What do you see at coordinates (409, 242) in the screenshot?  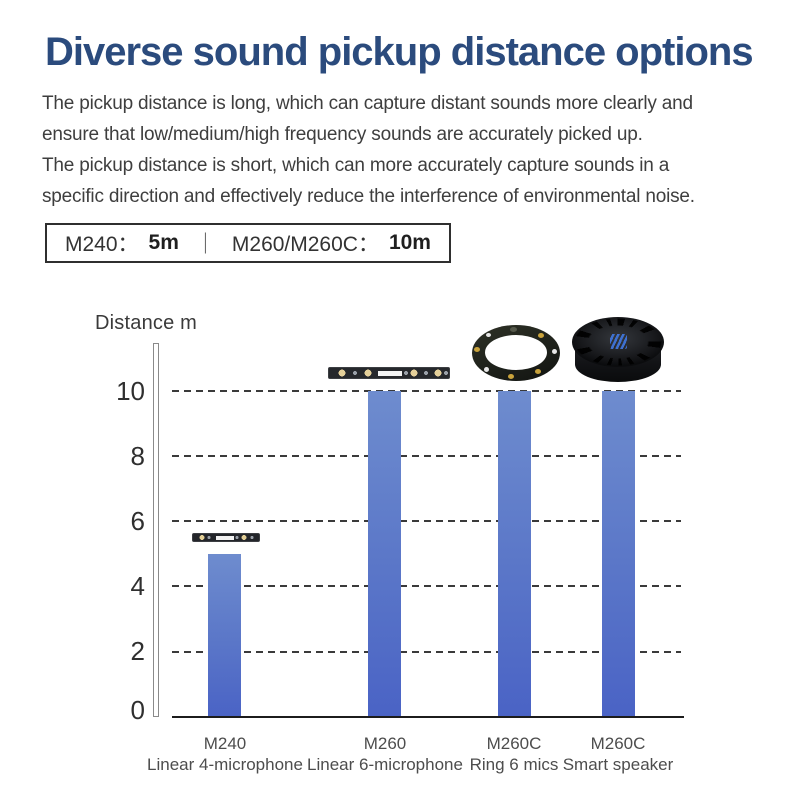 I see `spec-m260-value: 10m` at bounding box center [409, 242].